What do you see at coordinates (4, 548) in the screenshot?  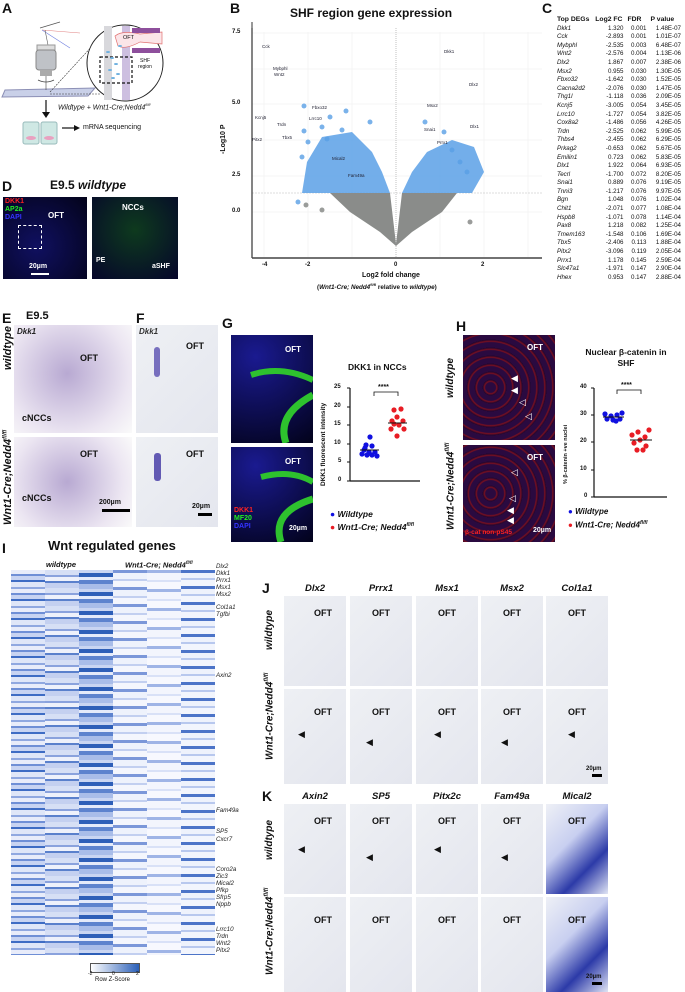 I see `panel-label-i: I` at bounding box center [4, 548].